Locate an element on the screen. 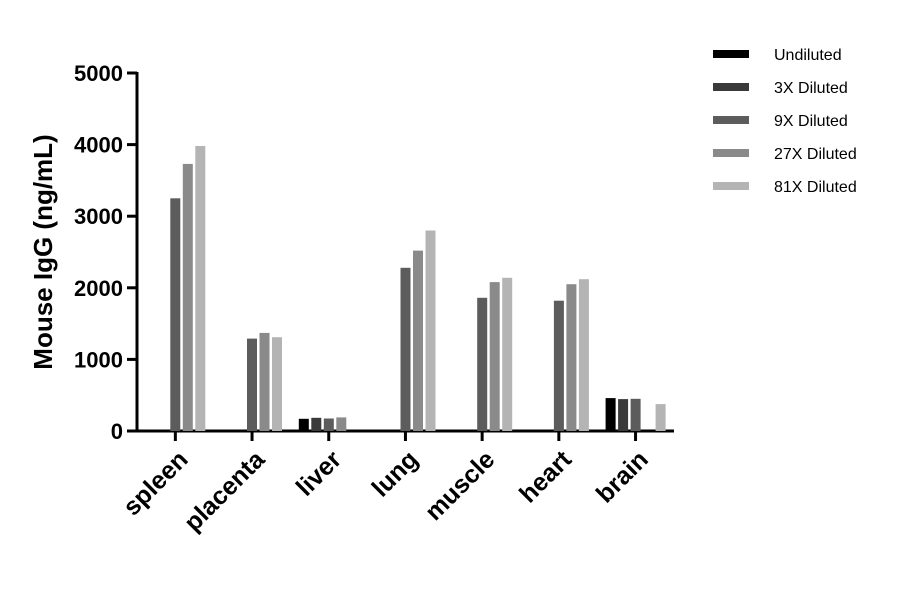 This screenshot has width=900, height=594. y-axis: 0 1000 2000 3000 4000 5000 is located at coordinates (106, 252).